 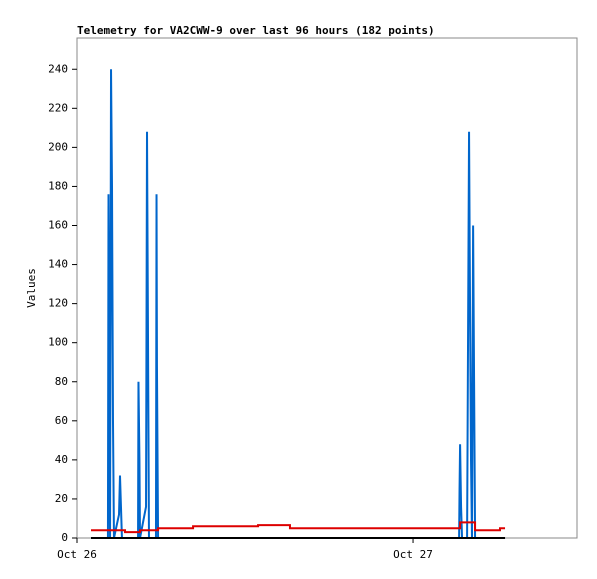 I want to click on y-tick-label: 220, so click(x=58, y=107).